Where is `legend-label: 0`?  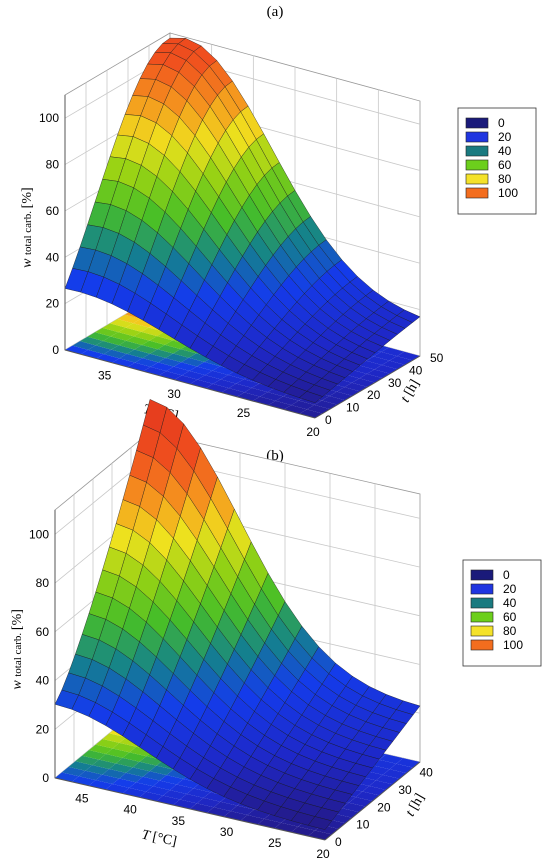 legend-label: 0 is located at coordinates (501, 123).